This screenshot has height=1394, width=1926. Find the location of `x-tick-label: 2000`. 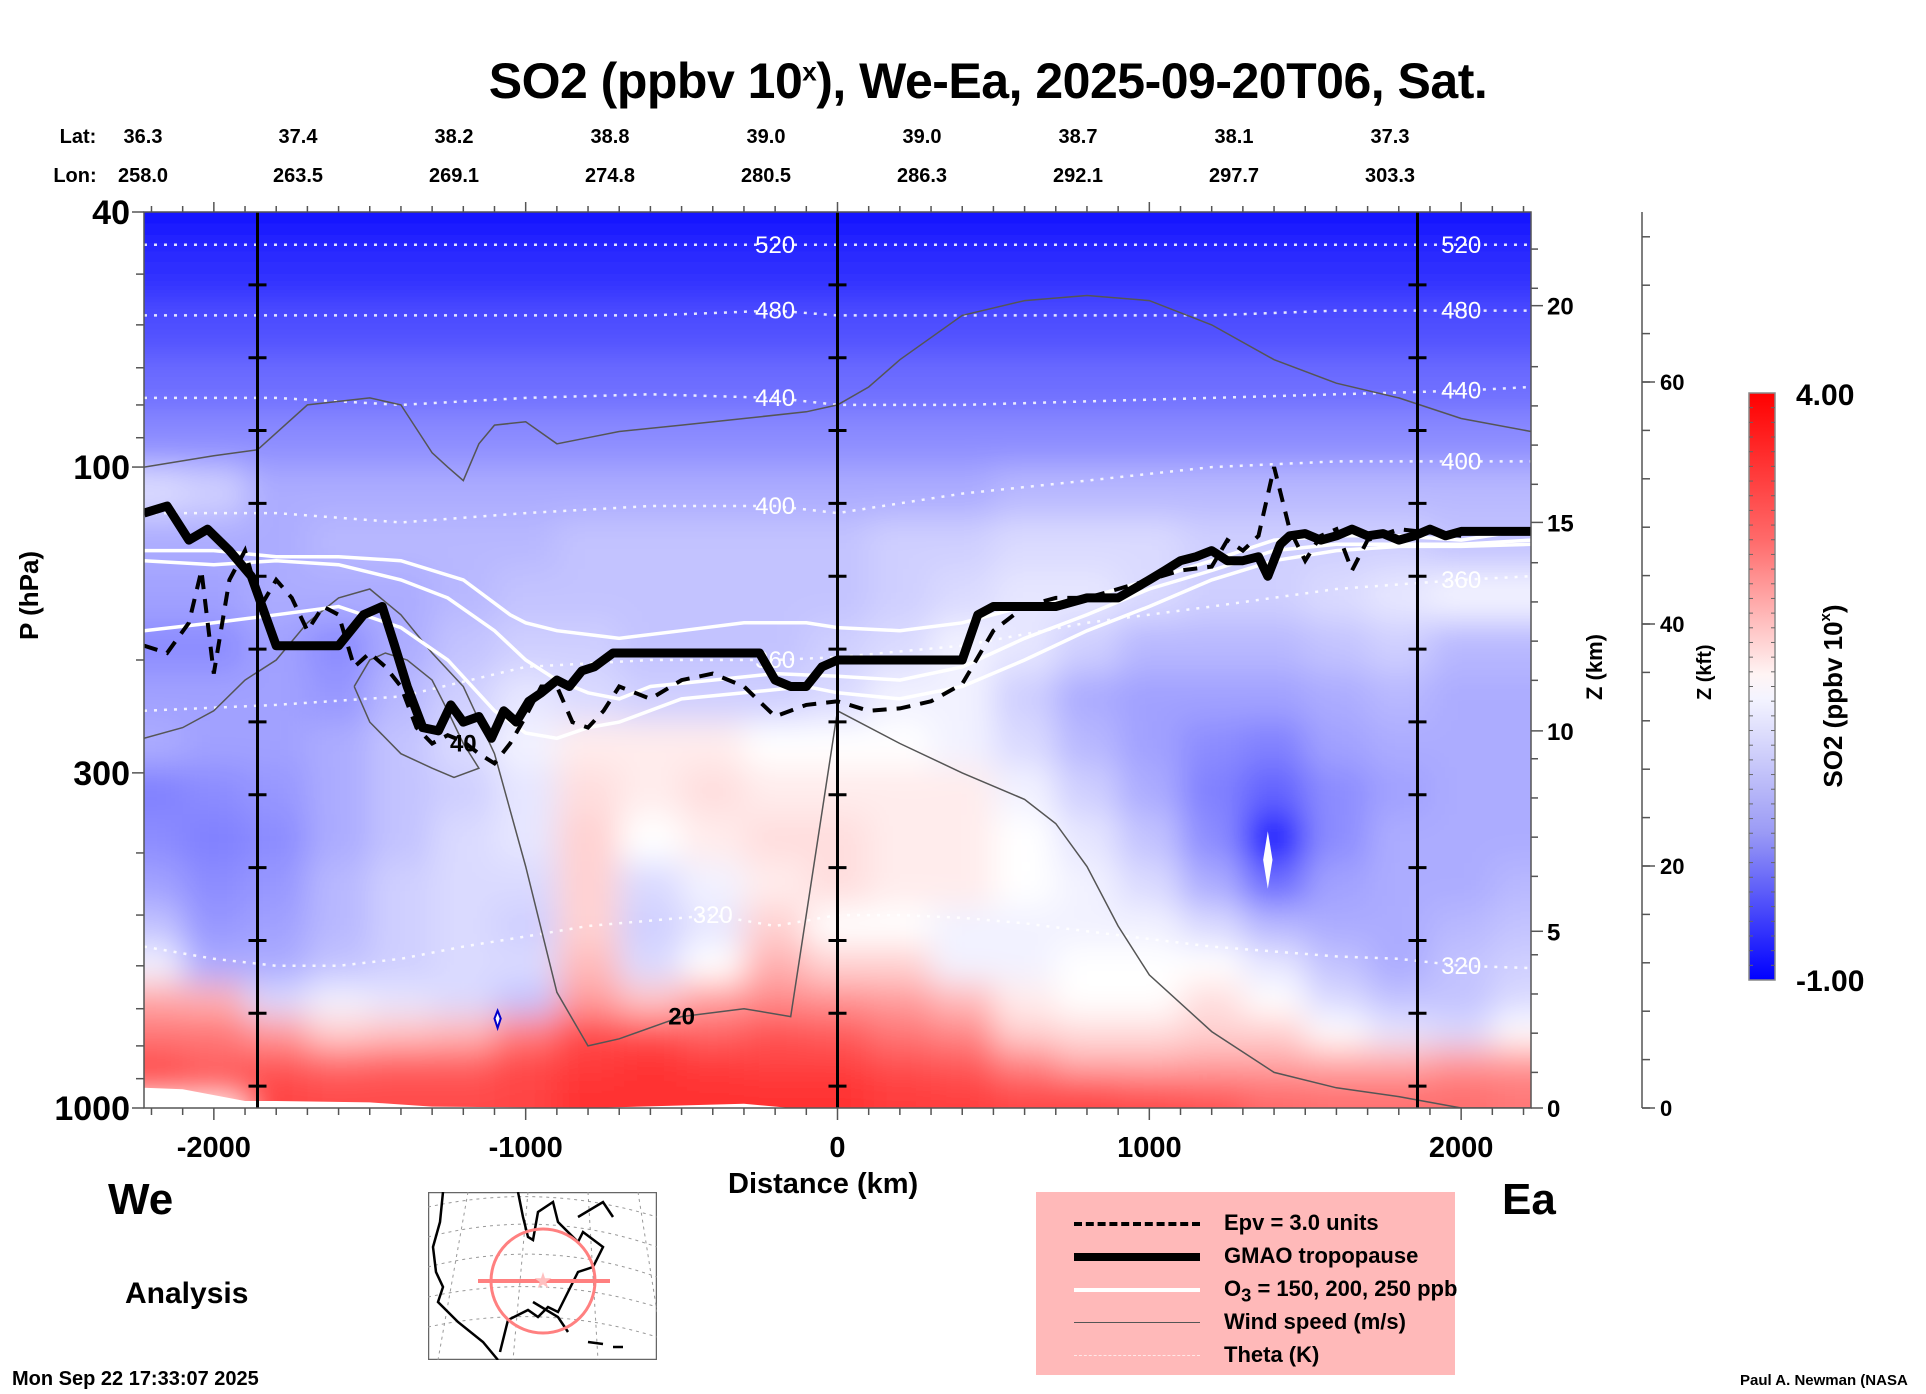

x-tick-label: 2000 is located at coordinates (1461, 1148).